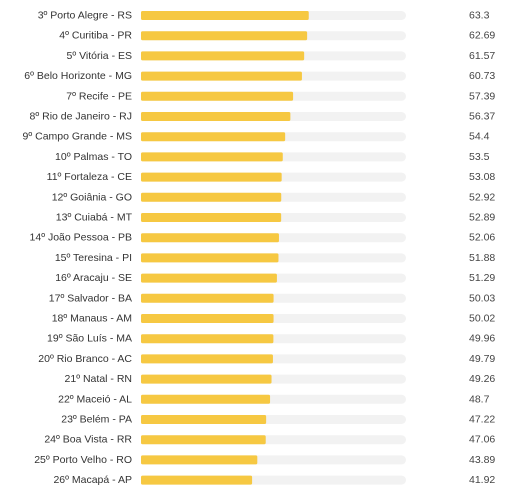  What do you see at coordinates (83, 460) in the screenshot?
I see `category-label: 25º Porto Velho - RO` at bounding box center [83, 460].